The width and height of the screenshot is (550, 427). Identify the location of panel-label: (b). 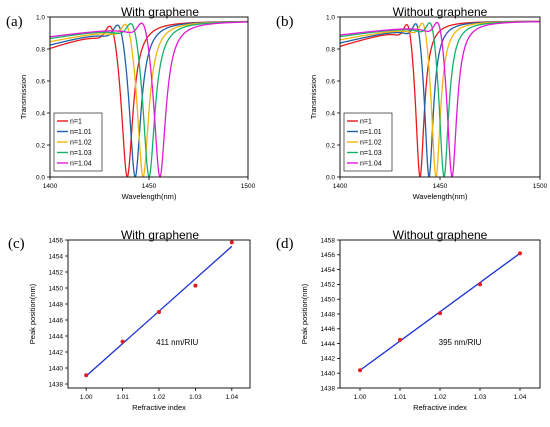
(285, 22).